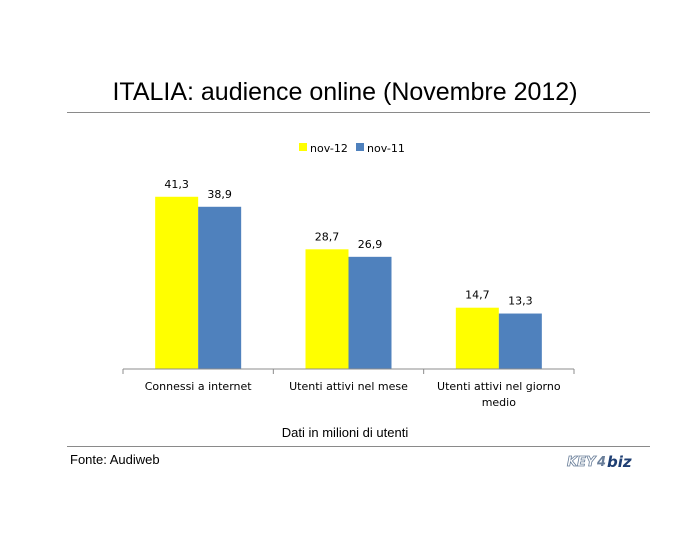  What do you see at coordinates (348, 243) in the screenshot?
I see `value-labels: 41,3 28,7 14,7 38,9 26,9 13,3` at bounding box center [348, 243].